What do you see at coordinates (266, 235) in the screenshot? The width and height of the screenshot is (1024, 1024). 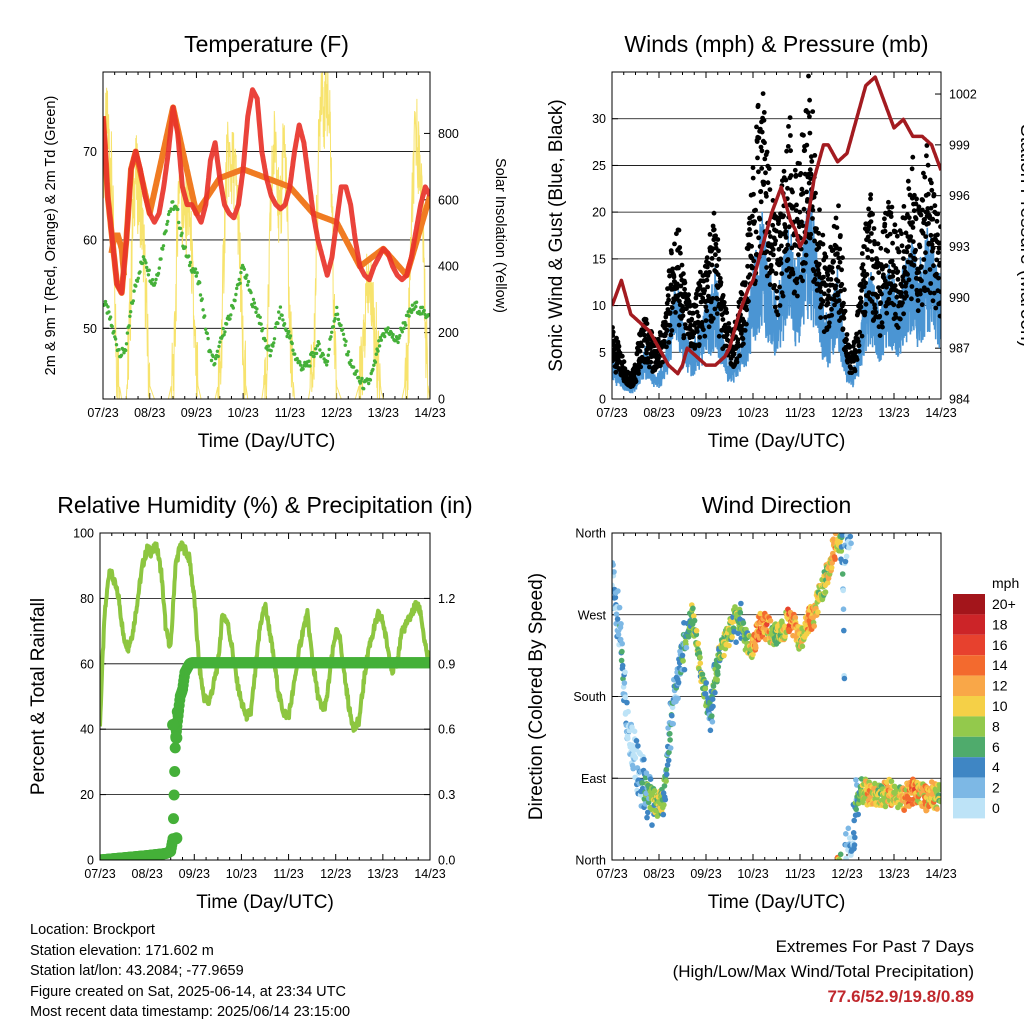 I see `temperature-frame` at bounding box center [266, 235].